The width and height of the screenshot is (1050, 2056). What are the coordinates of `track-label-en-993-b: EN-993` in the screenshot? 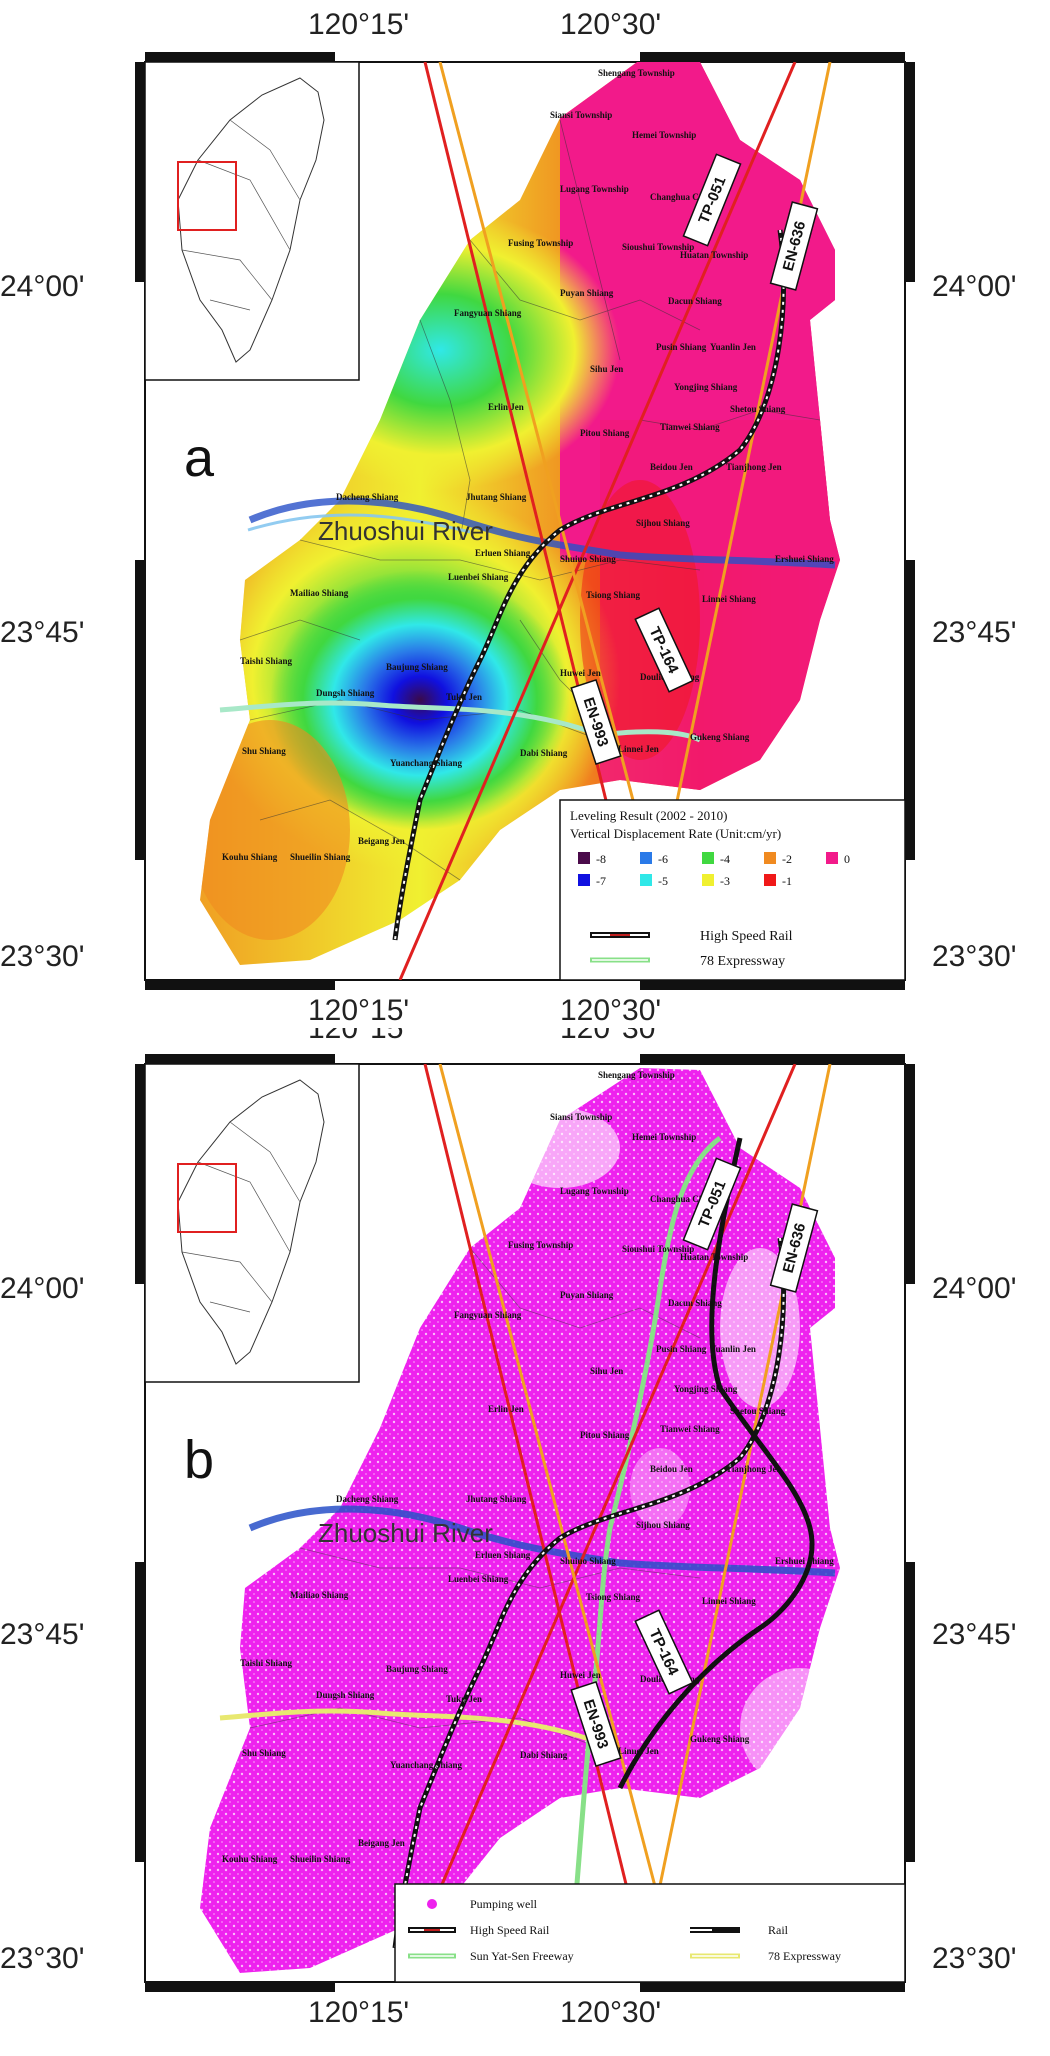 It's located at (596, 1724).